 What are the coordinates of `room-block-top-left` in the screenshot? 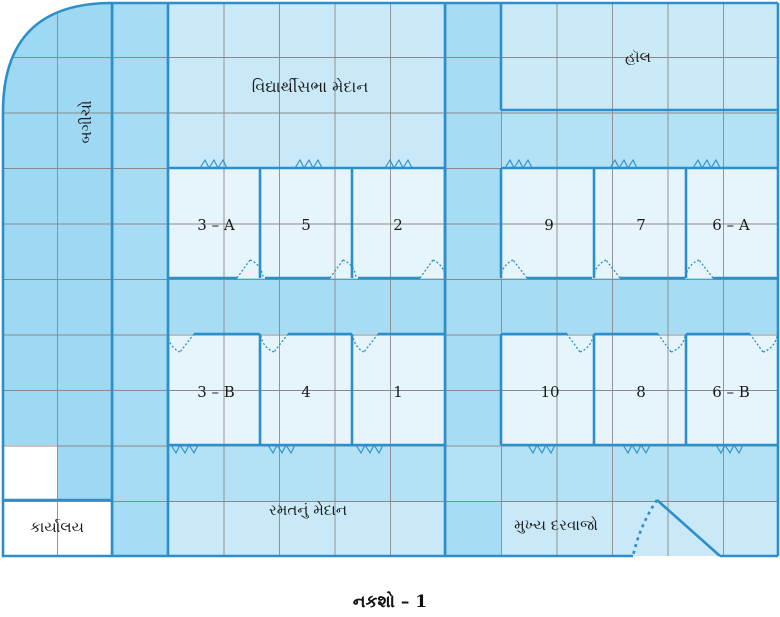 It's located at (306, 223).